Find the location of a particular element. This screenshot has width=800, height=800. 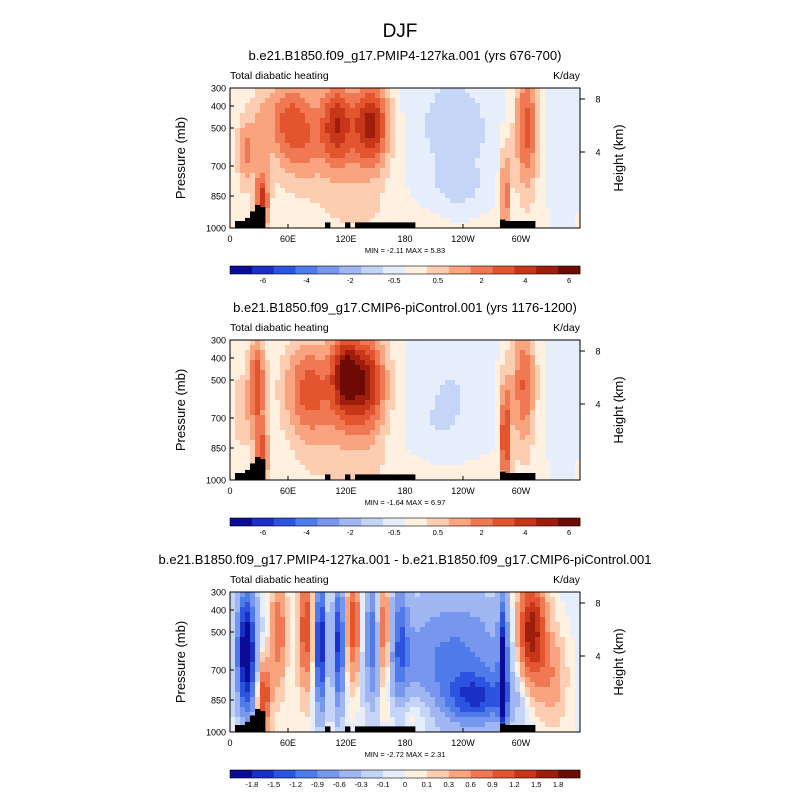

terrain-cell is located at coordinates (348, 225).